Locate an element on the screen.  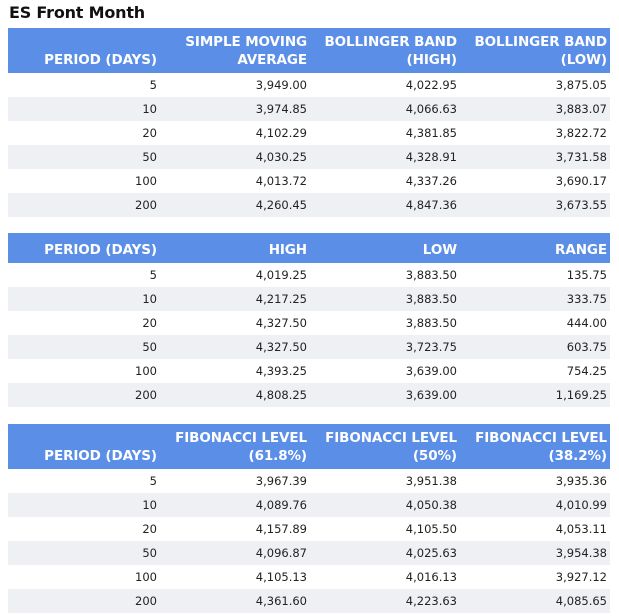
table-row: 10 4,217.25 3,883.50 333.75 is located at coordinates (309, 299).